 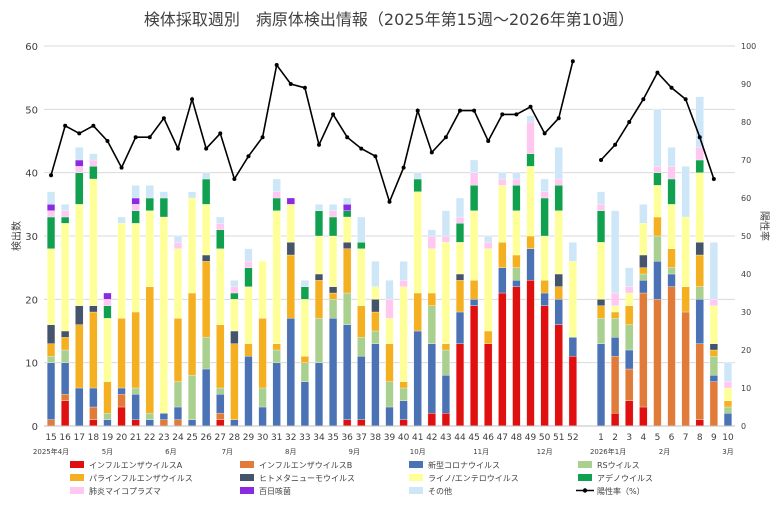 I want to click on x-tick-label: 35, so click(x=332, y=438).